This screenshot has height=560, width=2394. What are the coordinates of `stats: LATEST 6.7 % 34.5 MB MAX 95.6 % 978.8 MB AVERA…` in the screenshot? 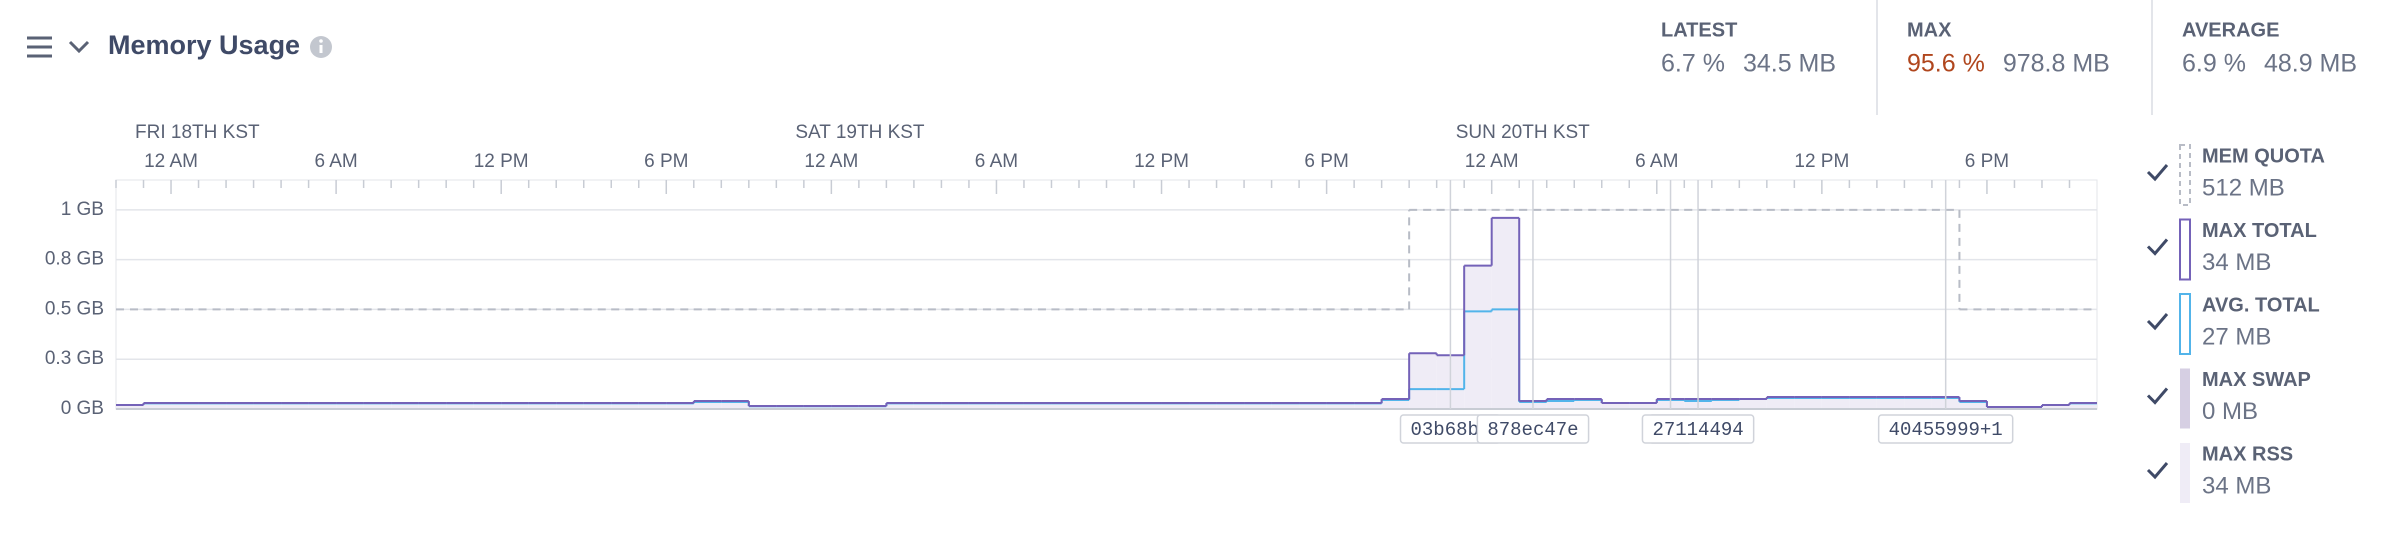 It's located at (2009, 48).